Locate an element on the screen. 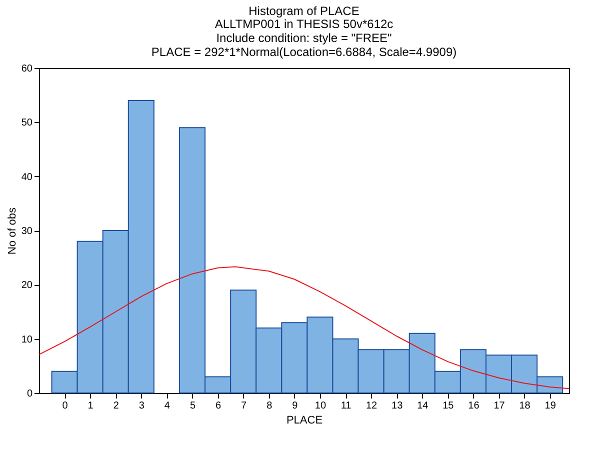  x-tick-label: 8 is located at coordinates (269, 406).